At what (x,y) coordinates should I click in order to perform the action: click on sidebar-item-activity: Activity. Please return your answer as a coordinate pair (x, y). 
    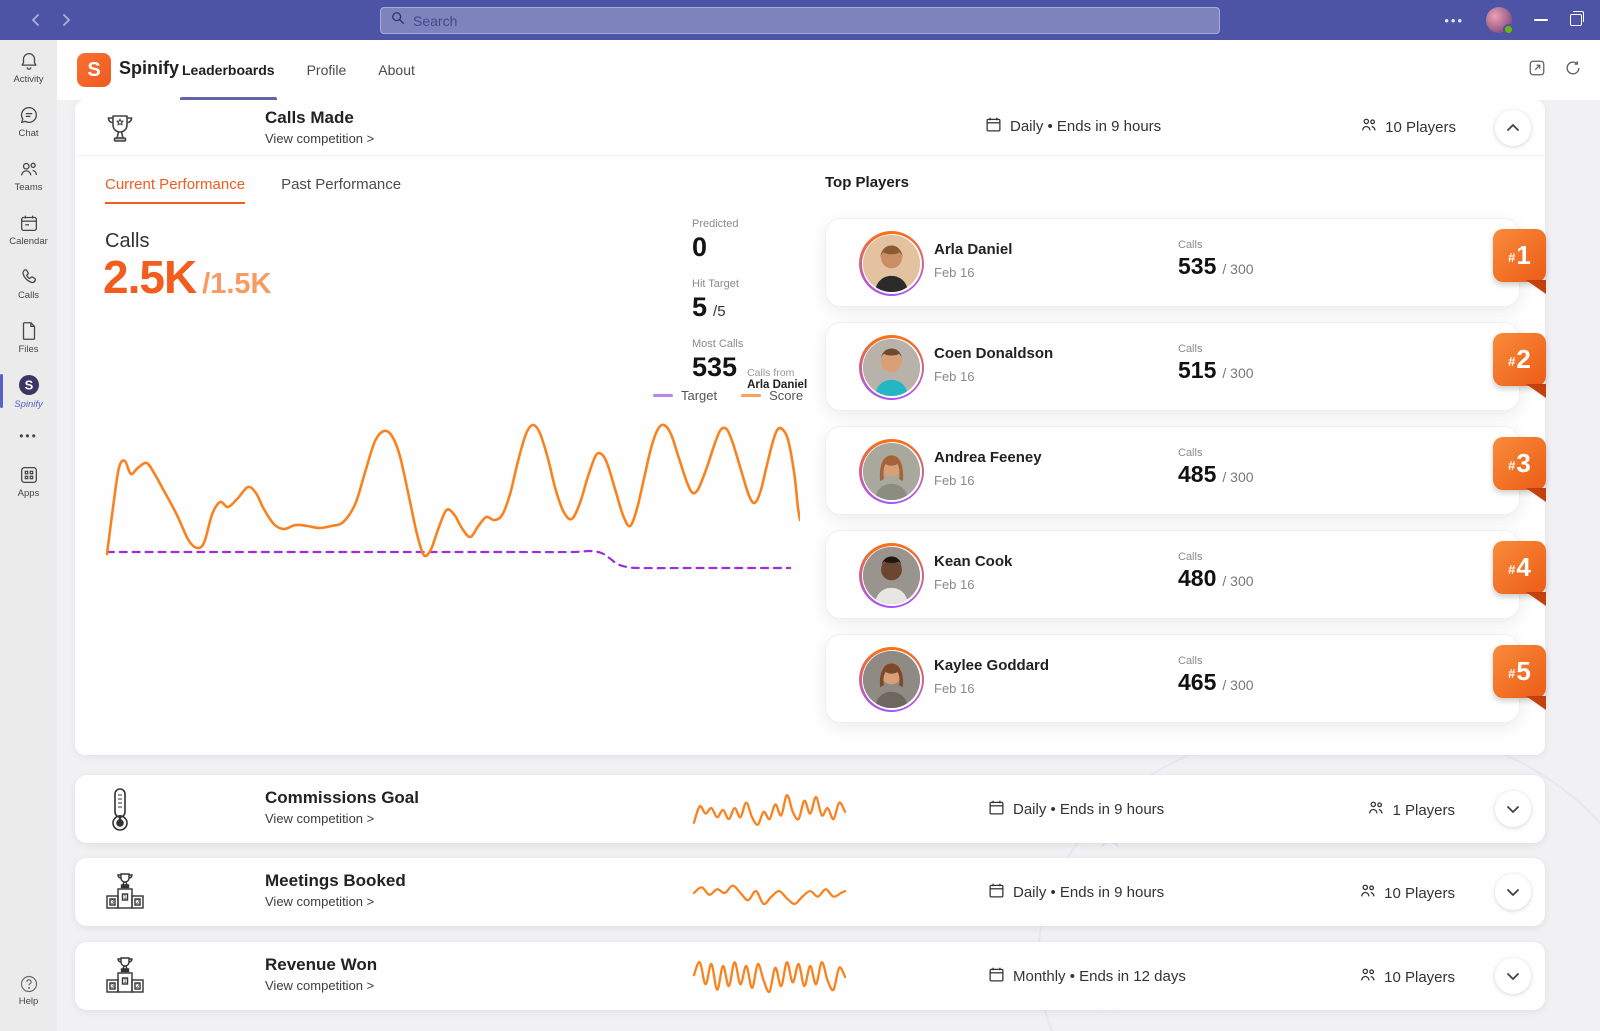
    Looking at the image, I should click on (28, 67).